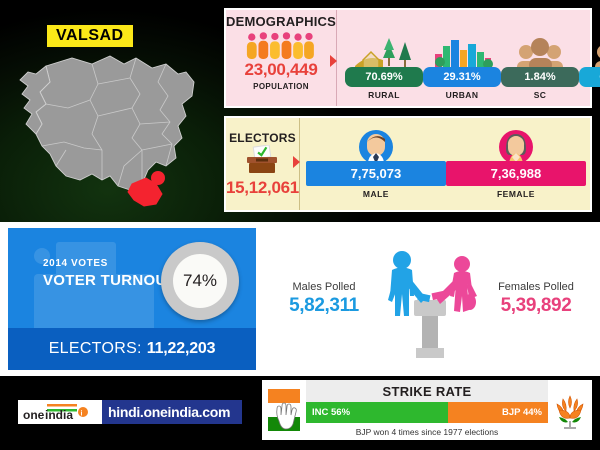 The height and width of the screenshot is (450, 600). Describe the element at coordinates (515, 147) in the screenshot. I see `female-avatar-icon` at that location.